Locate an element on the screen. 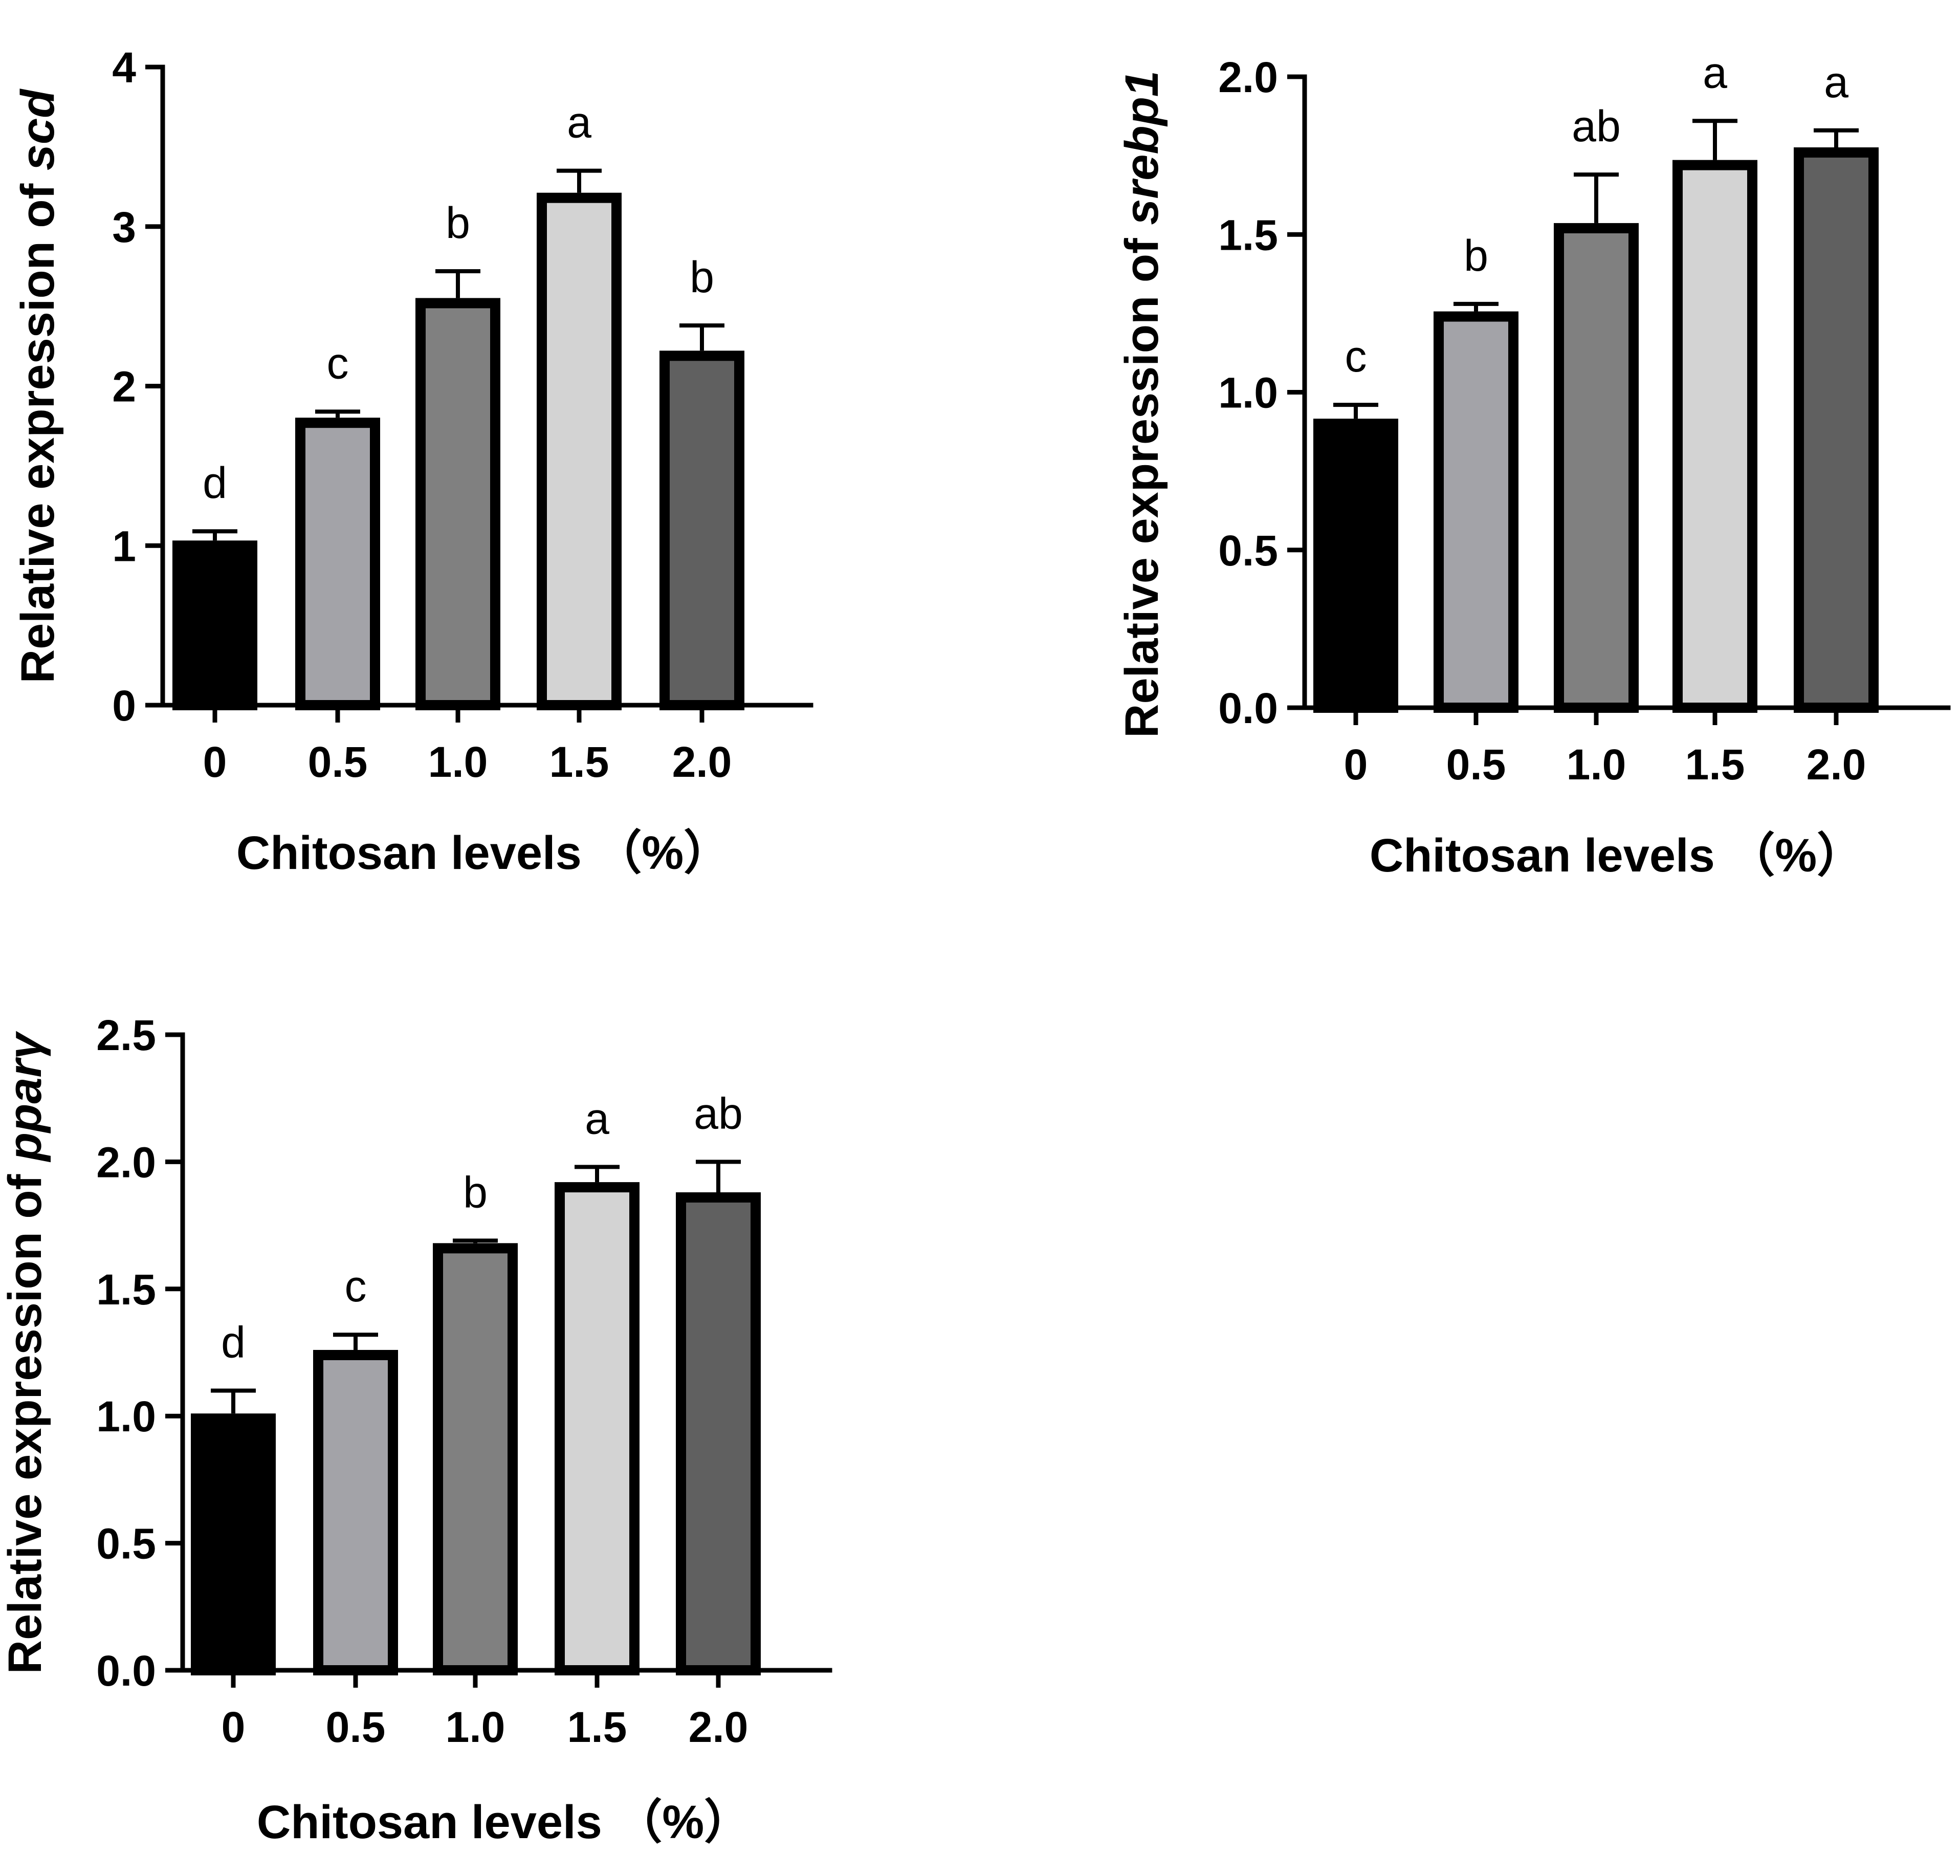  y-axis-title: Relative expression of scd is located at coordinates (38, 386).